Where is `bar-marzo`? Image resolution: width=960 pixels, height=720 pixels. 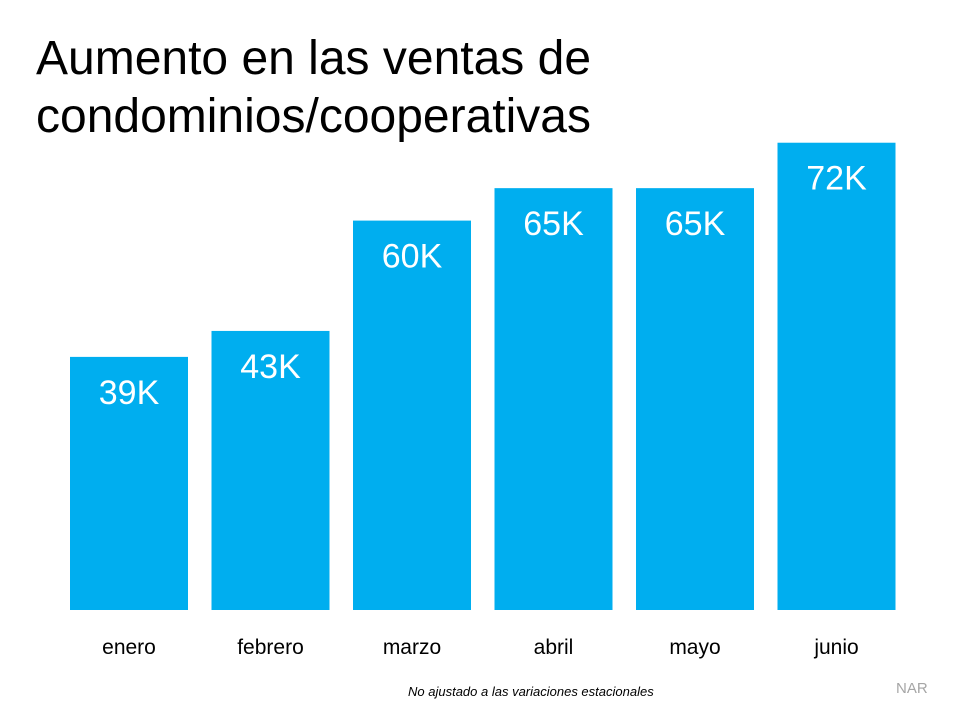
bar-marzo is located at coordinates (412, 415).